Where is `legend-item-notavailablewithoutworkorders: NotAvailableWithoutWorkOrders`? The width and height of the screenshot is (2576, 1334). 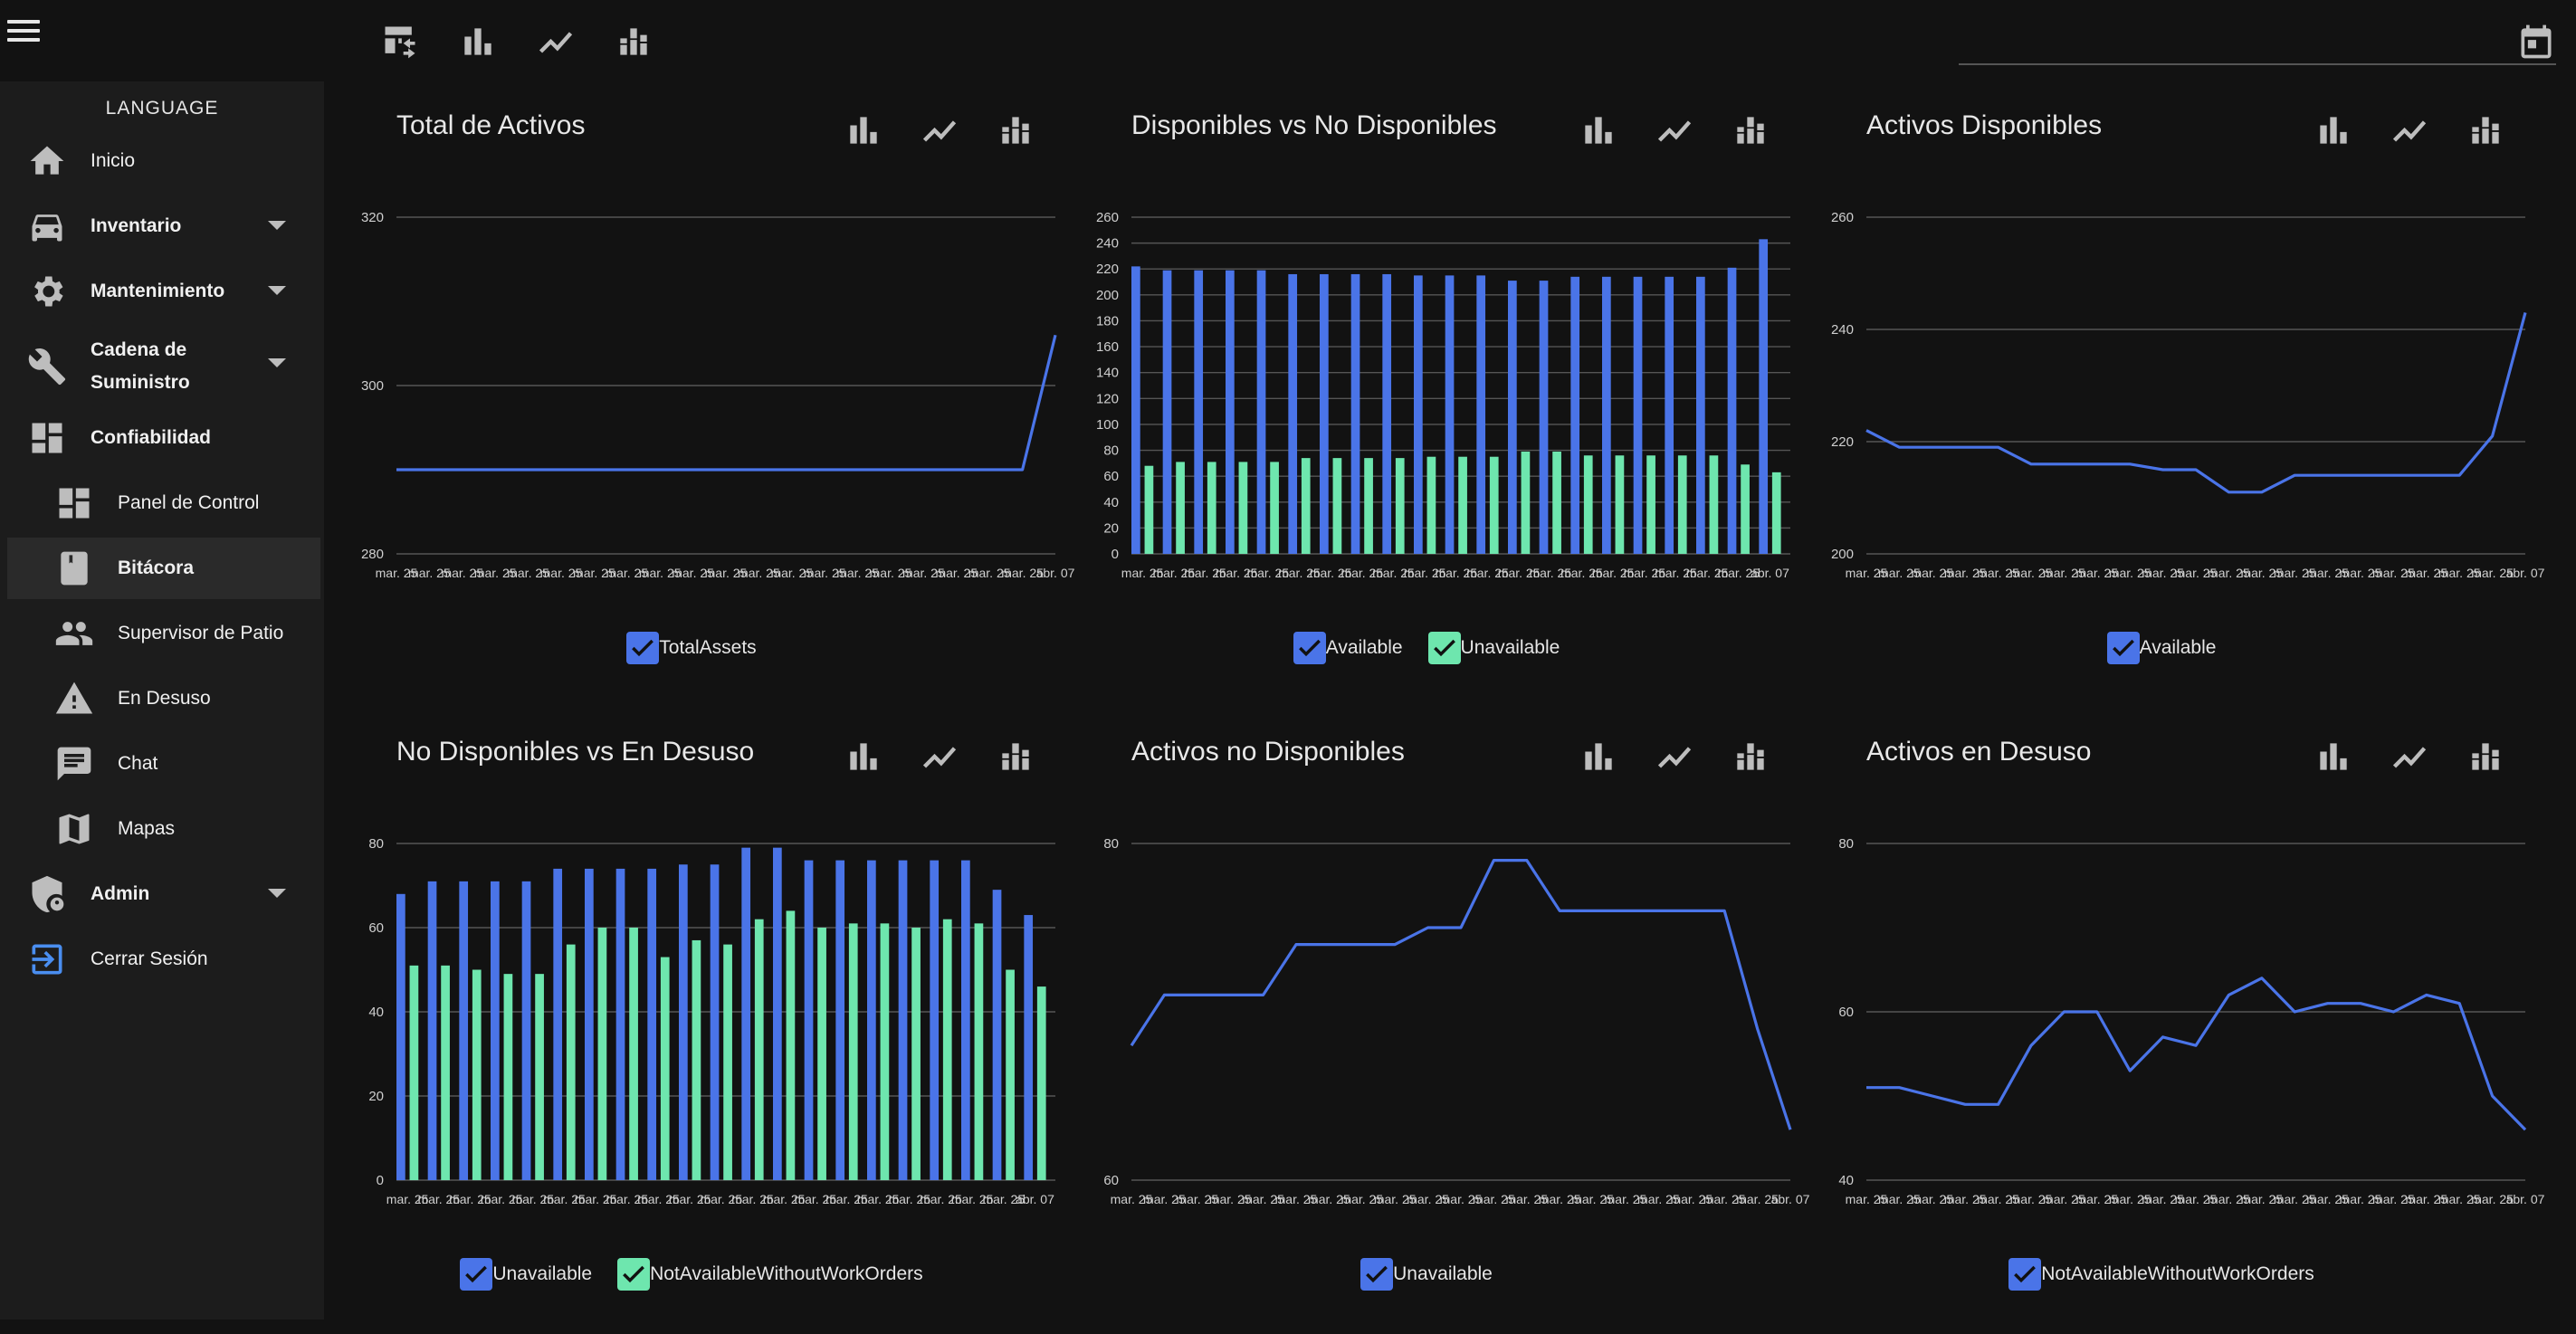
legend-item-notavailablewithoutworkorders: NotAvailableWithoutWorkOrders is located at coordinates (770, 1274).